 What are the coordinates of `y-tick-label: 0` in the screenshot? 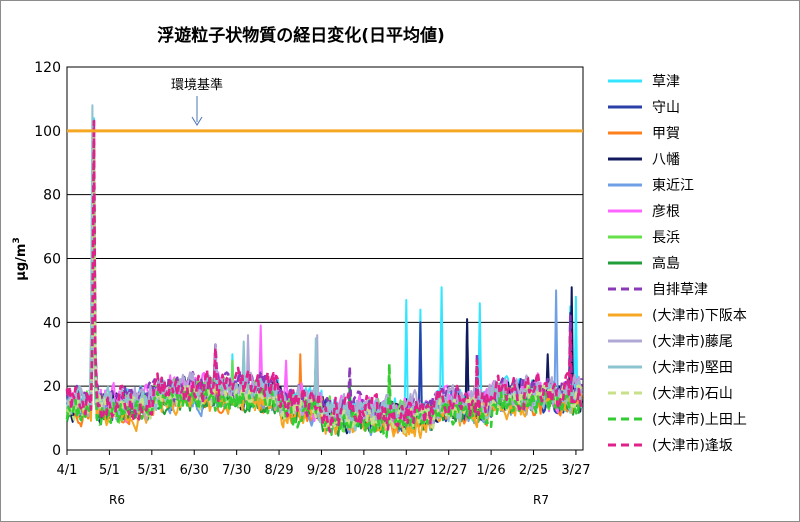 It's located at (56, 451).